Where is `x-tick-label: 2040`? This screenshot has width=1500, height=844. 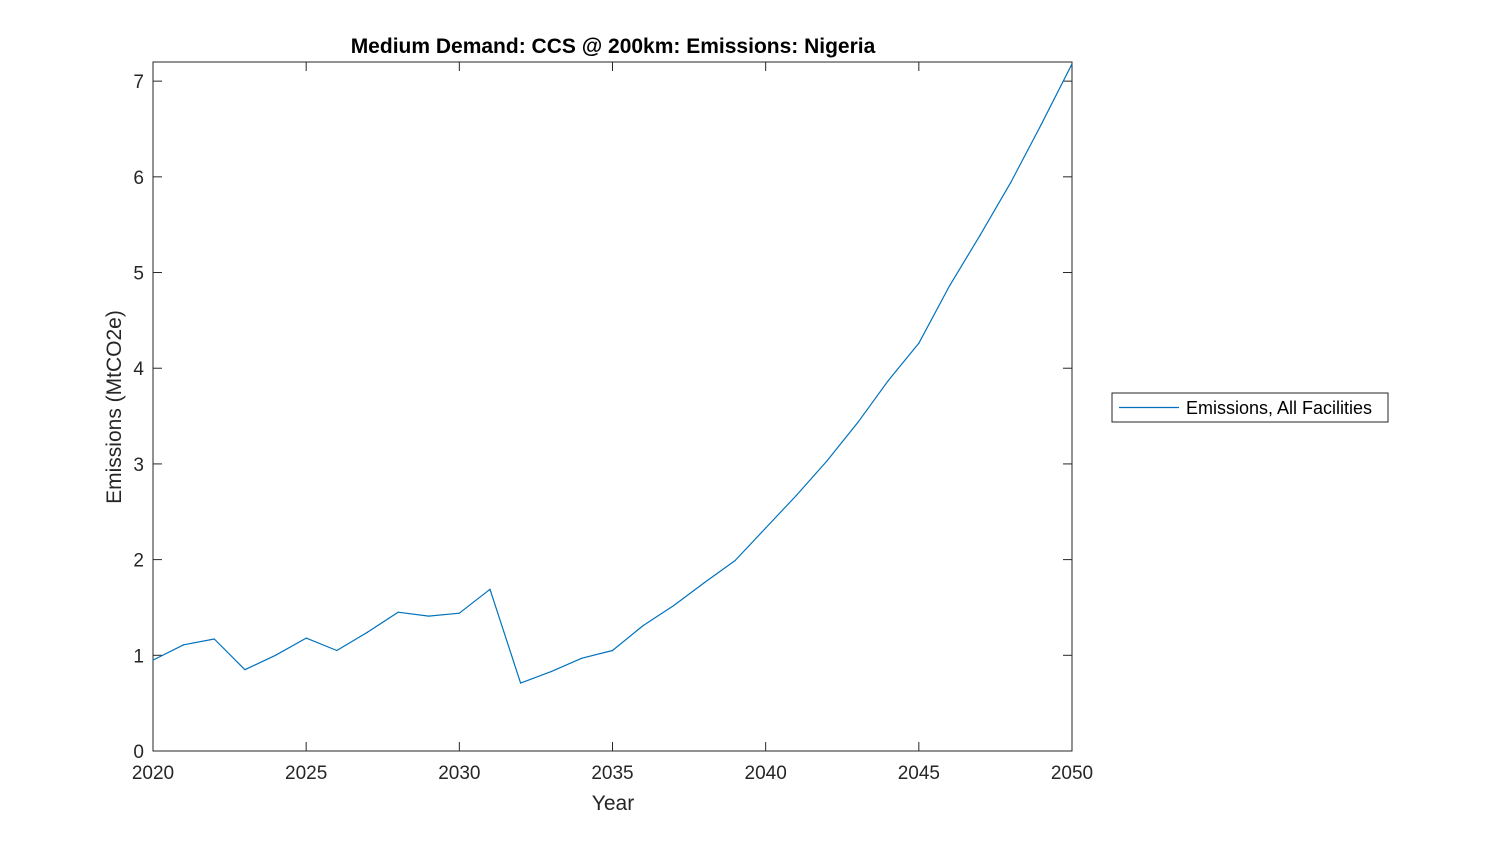 x-tick-label: 2040 is located at coordinates (766, 773).